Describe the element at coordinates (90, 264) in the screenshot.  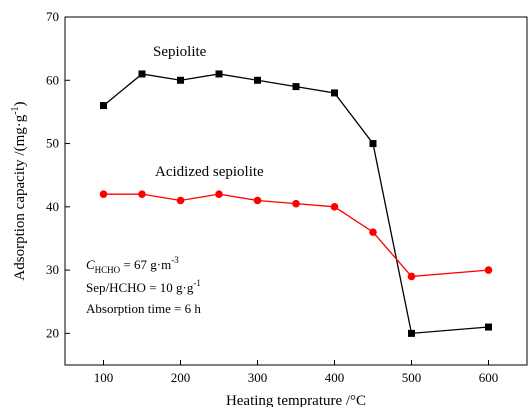
I see `annotation-conc-symbol: C` at that location.